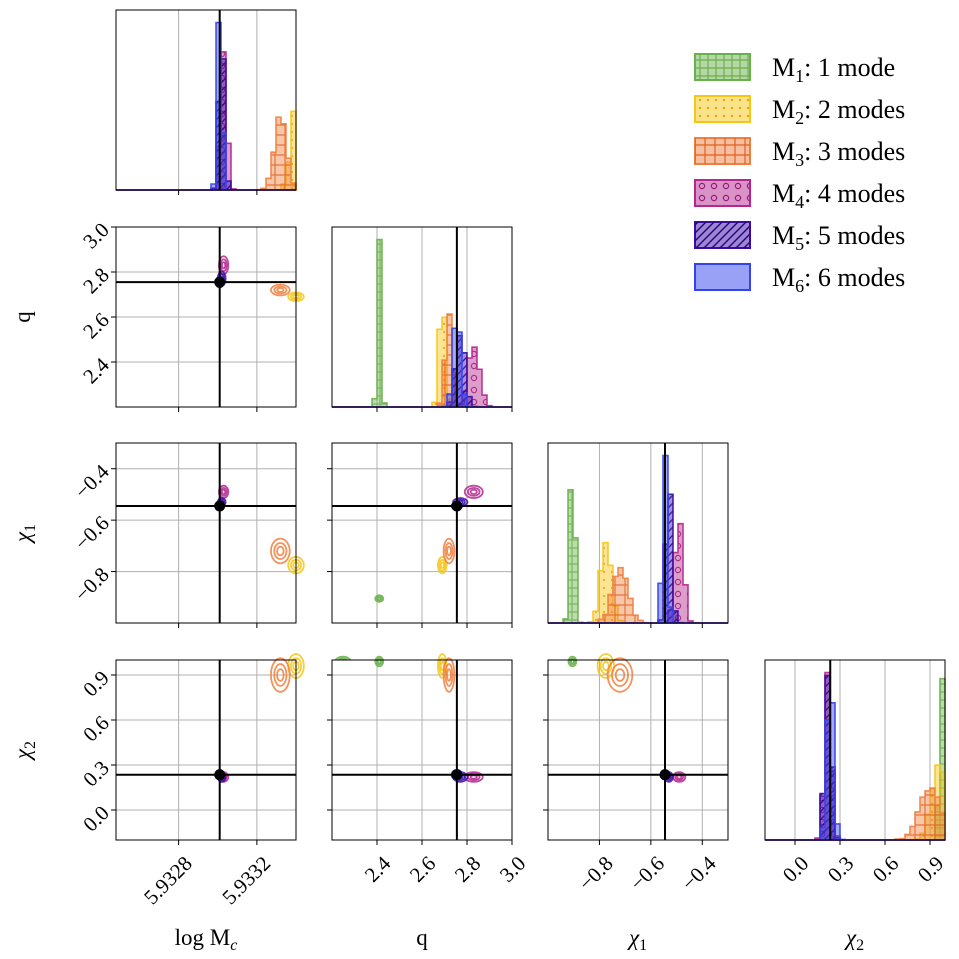 Image resolution: width=959 pixels, height=959 pixels. I want to click on legend-swatch, so click(722, 277).